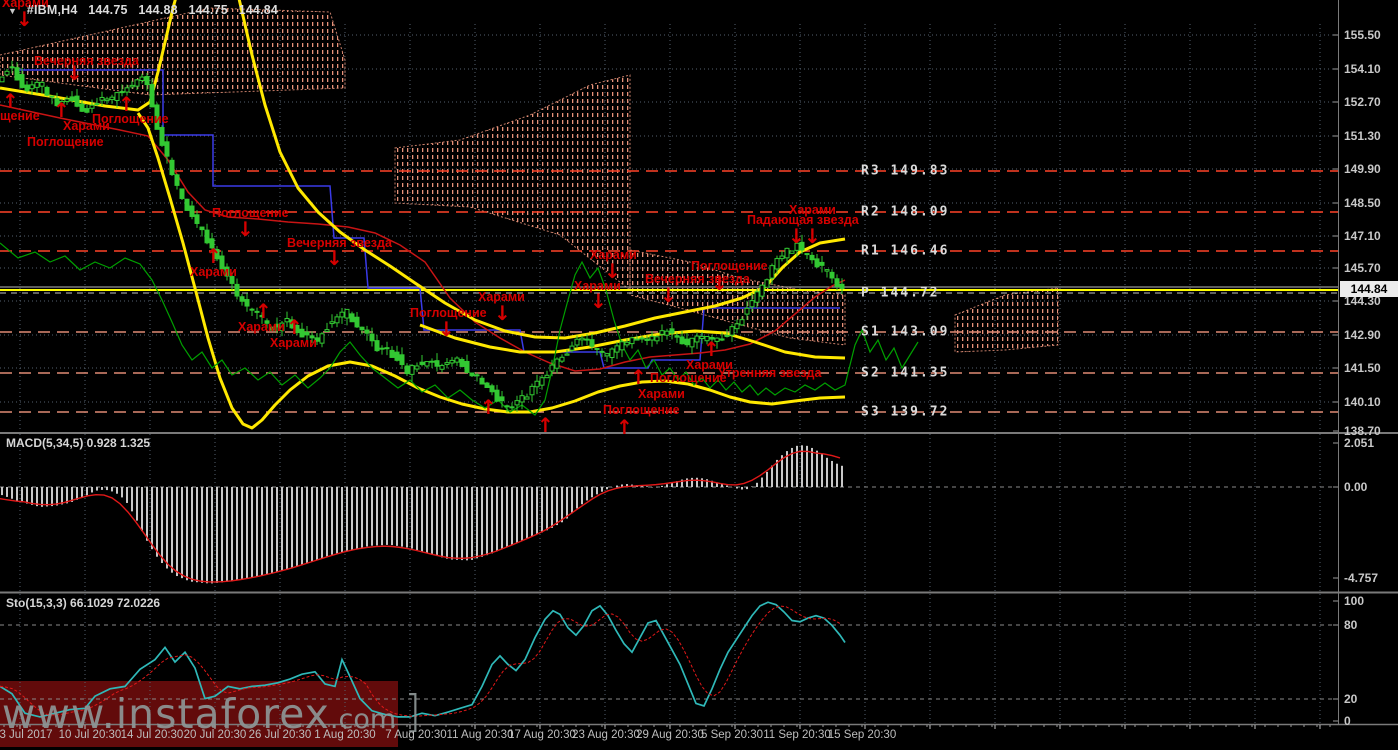 The width and height of the screenshot is (1398, 750). Describe the element at coordinates (210, 714) in the screenshot. I see `instaforex-watermark: [ www.instaforex .com ]` at that location.